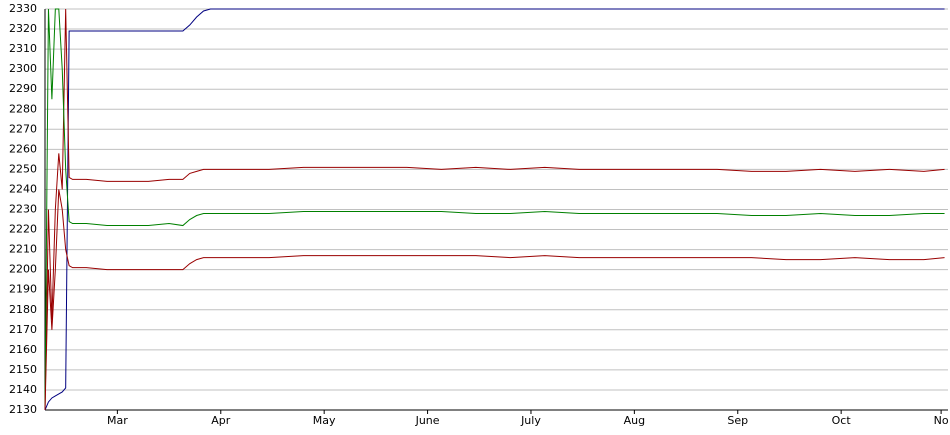 This screenshot has height=435, width=950. What do you see at coordinates (324, 420) in the screenshot?
I see `x-tick-label: May` at bounding box center [324, 420].